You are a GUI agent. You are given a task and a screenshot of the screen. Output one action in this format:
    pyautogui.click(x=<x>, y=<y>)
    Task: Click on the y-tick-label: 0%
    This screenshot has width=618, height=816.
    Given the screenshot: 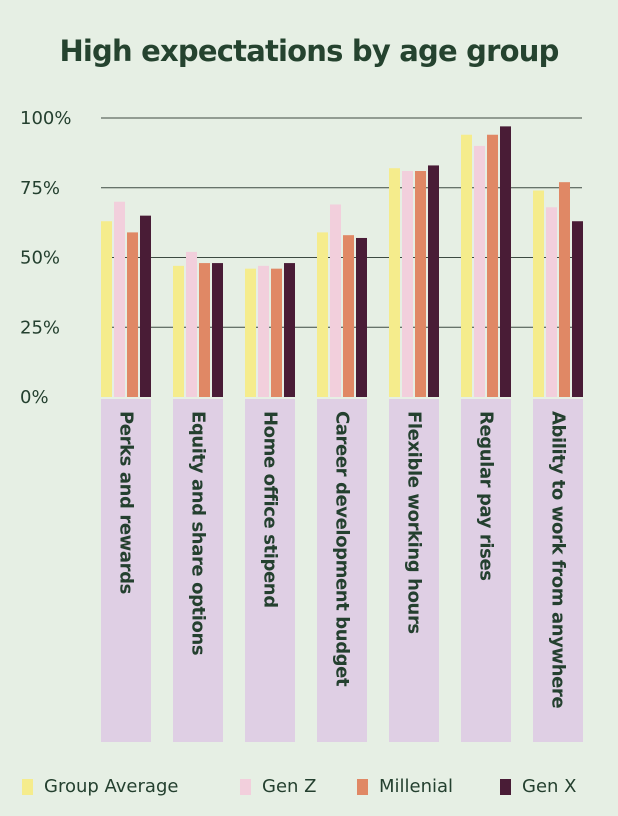 What is the action you would take?
    pyautogui.click(x=34, y=397)
    